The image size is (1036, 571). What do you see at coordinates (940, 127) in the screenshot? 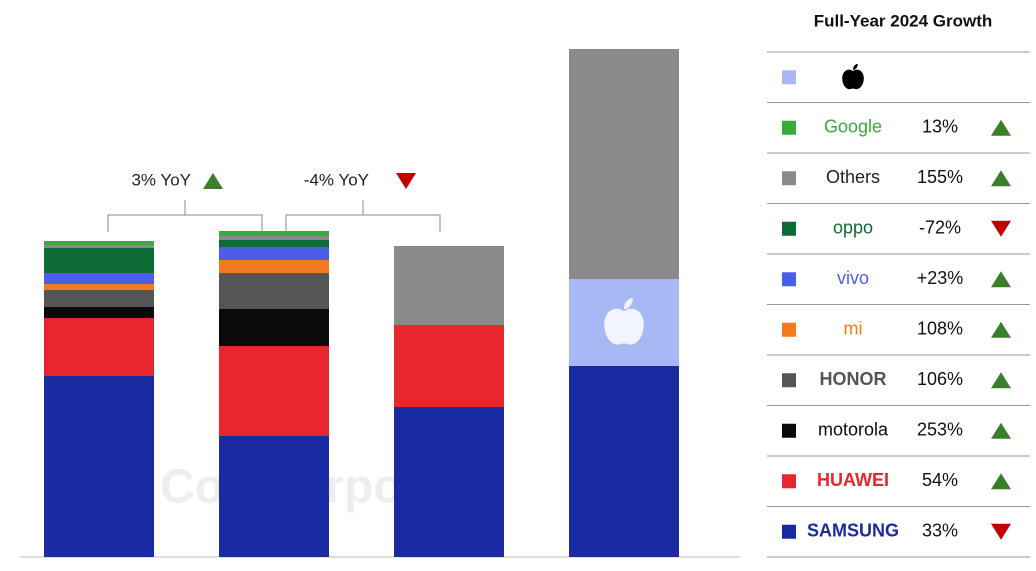
I see `growth-label: 13%` at bounding box center [940, 127].